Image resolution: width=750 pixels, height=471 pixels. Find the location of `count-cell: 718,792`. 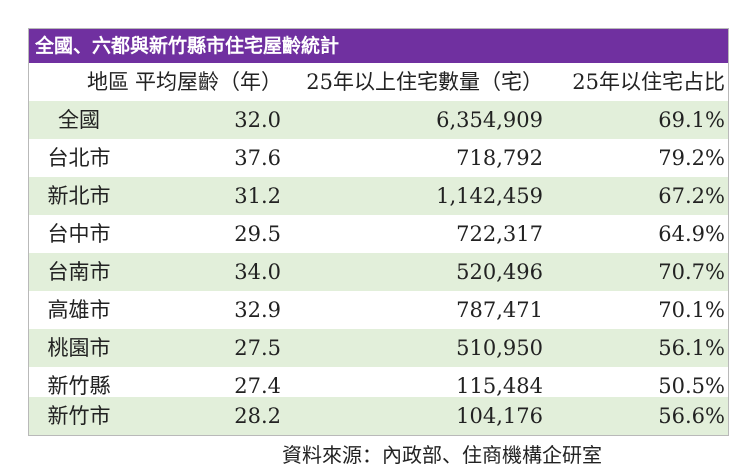

count-cell: 718,792 is located at coordinates (499, 158).